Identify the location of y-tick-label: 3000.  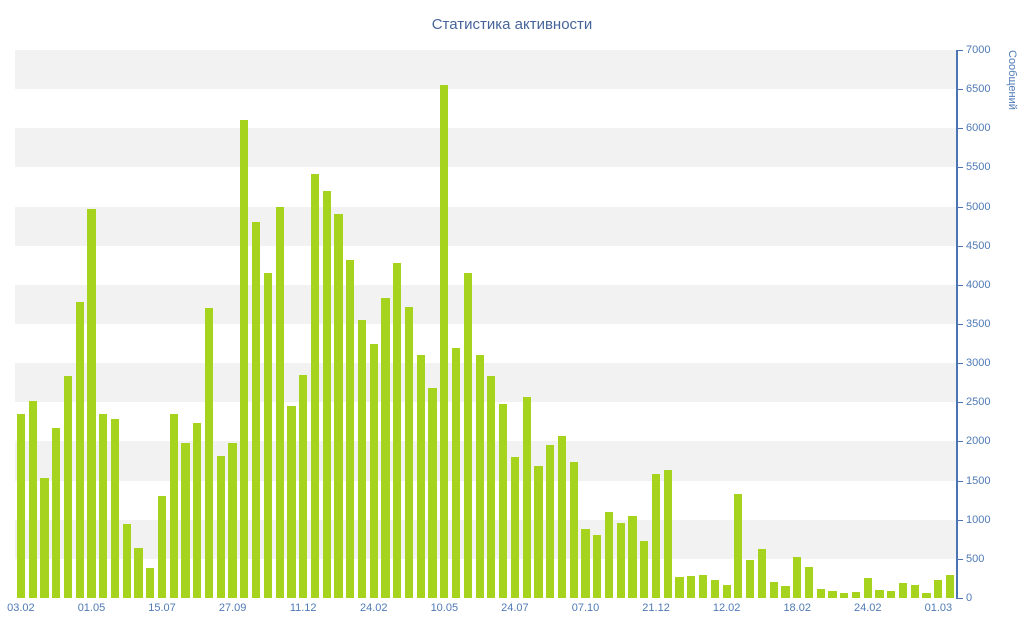
(978, 363).